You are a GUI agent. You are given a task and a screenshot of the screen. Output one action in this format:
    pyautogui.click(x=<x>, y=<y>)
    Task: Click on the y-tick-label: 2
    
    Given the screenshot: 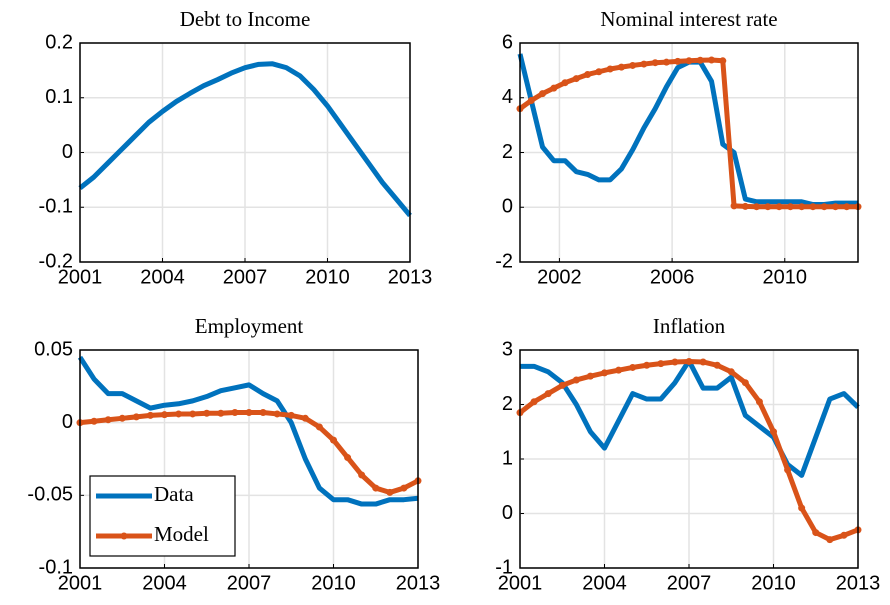 What is the action you would take?
    pyautogui.click(x=507, y=152)
    